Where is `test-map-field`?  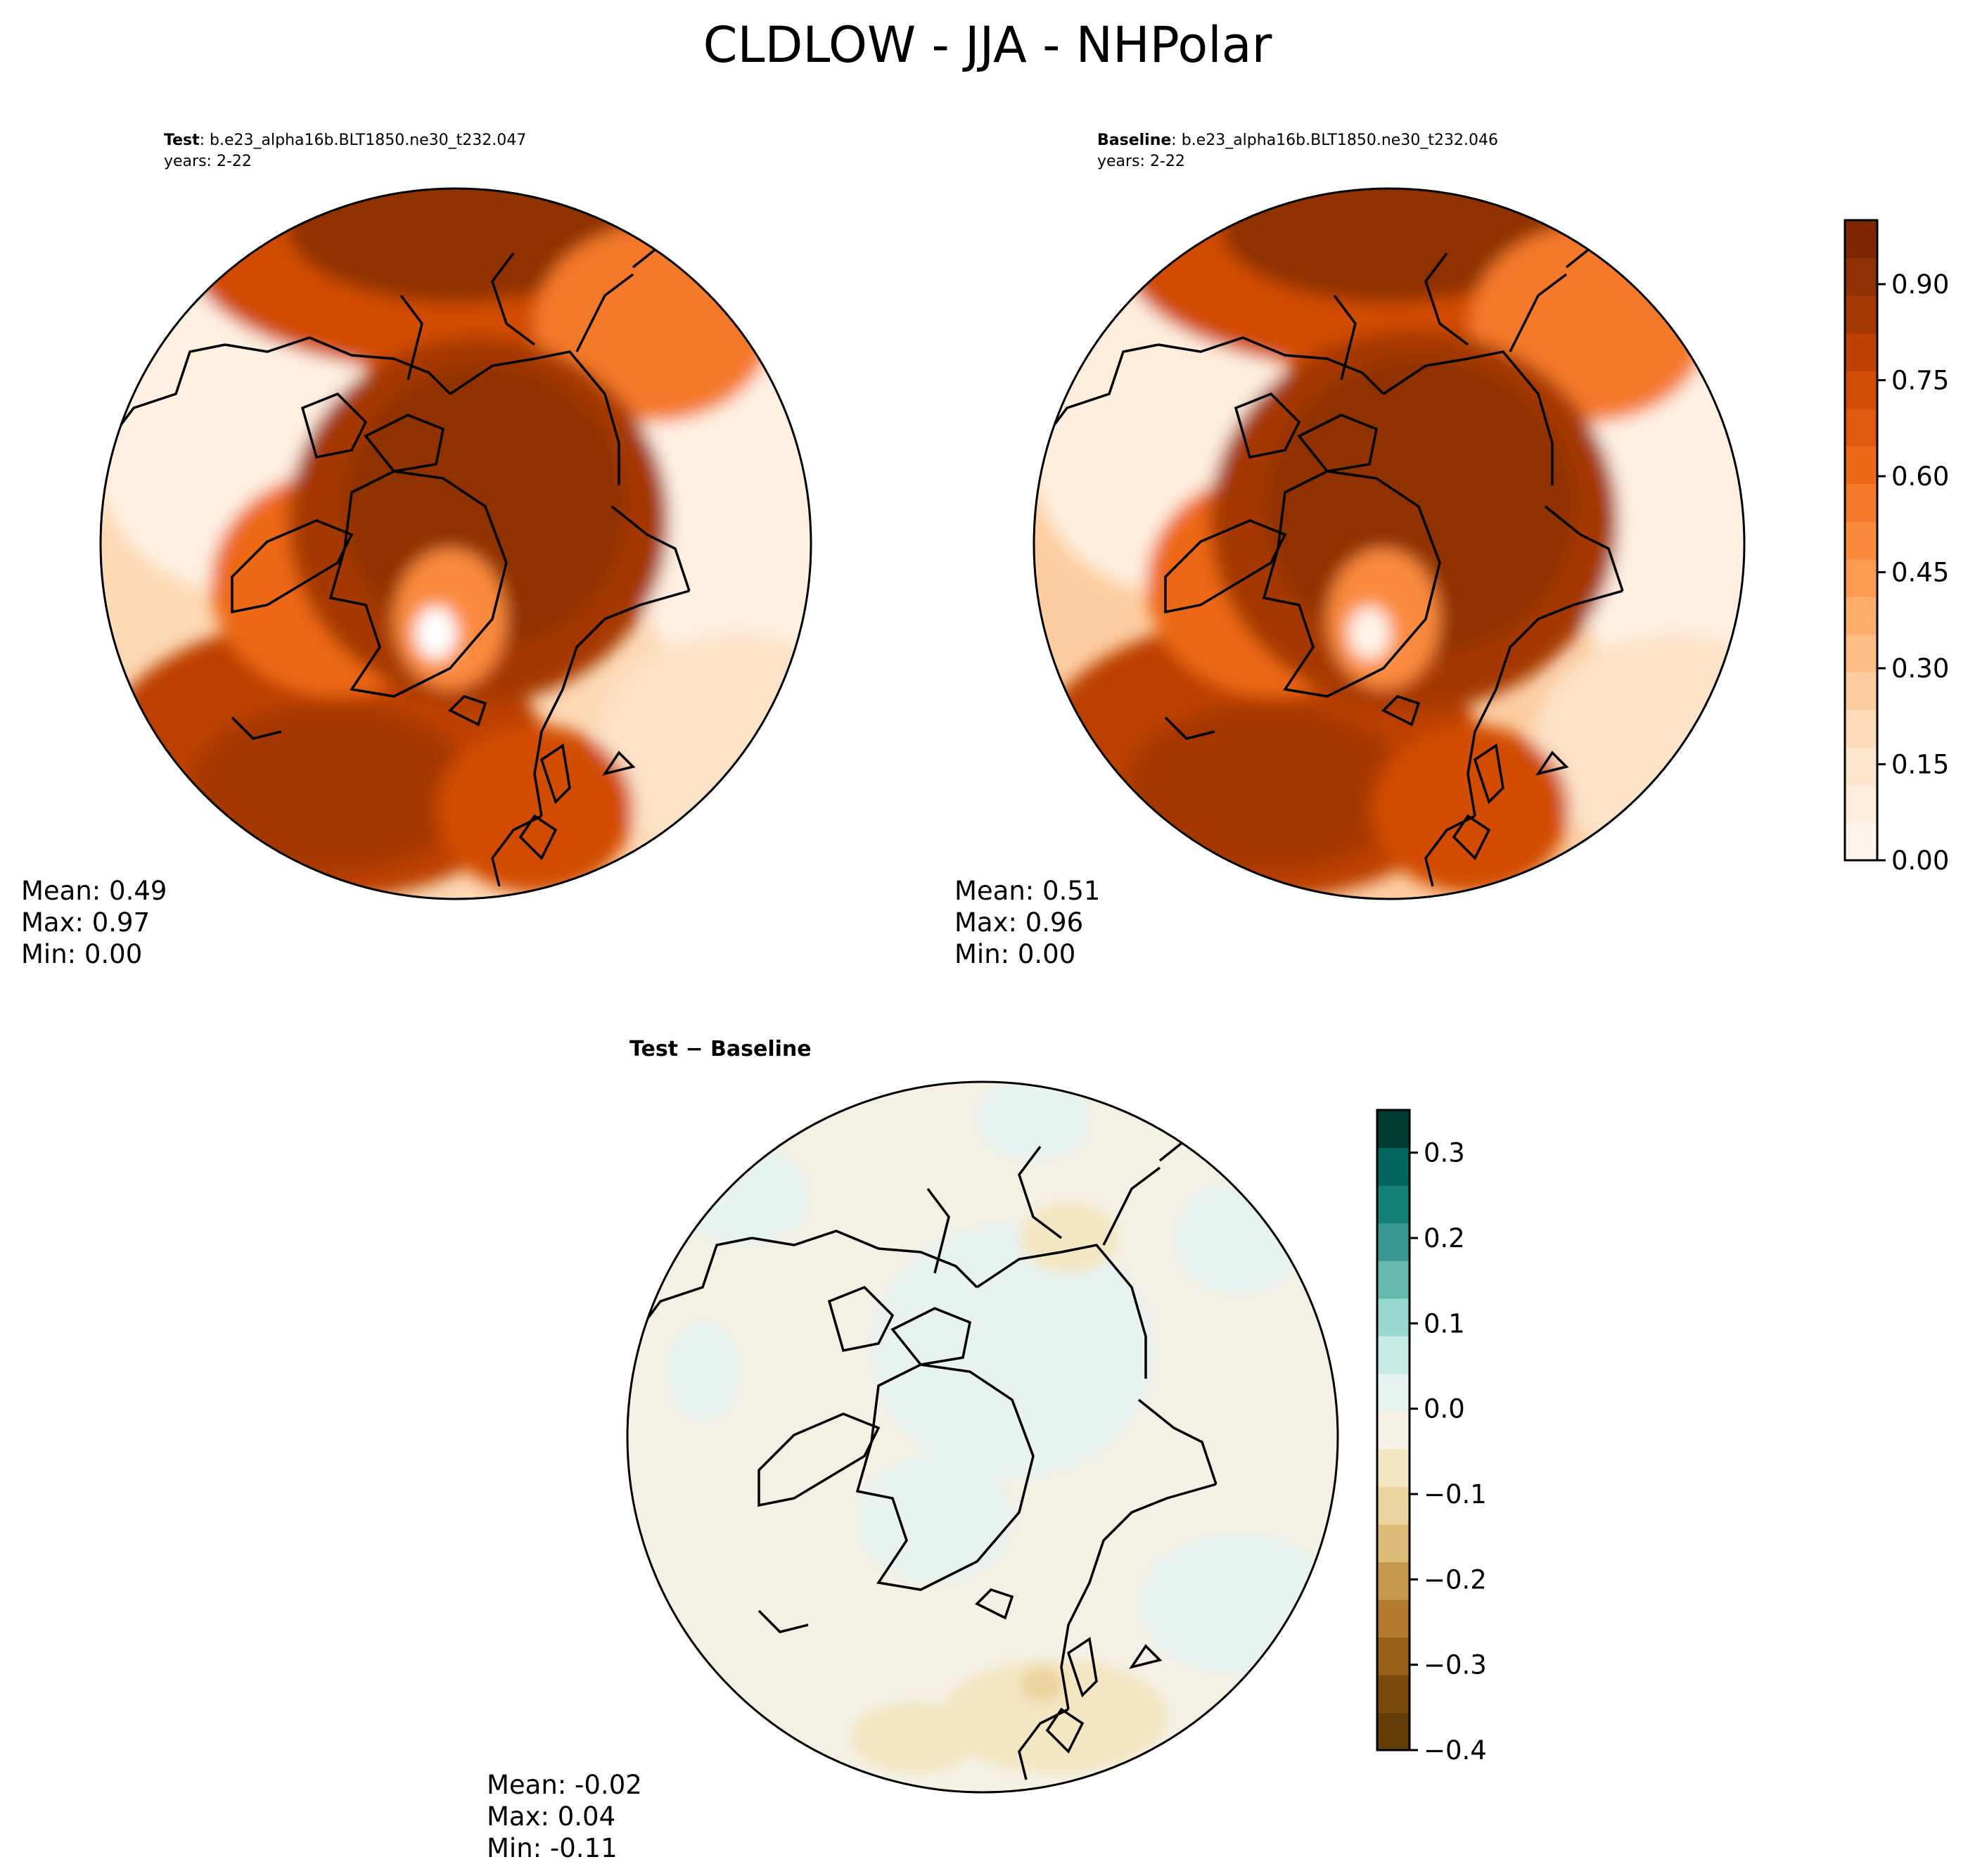 test-map-field is located at coordinates (456, 544).